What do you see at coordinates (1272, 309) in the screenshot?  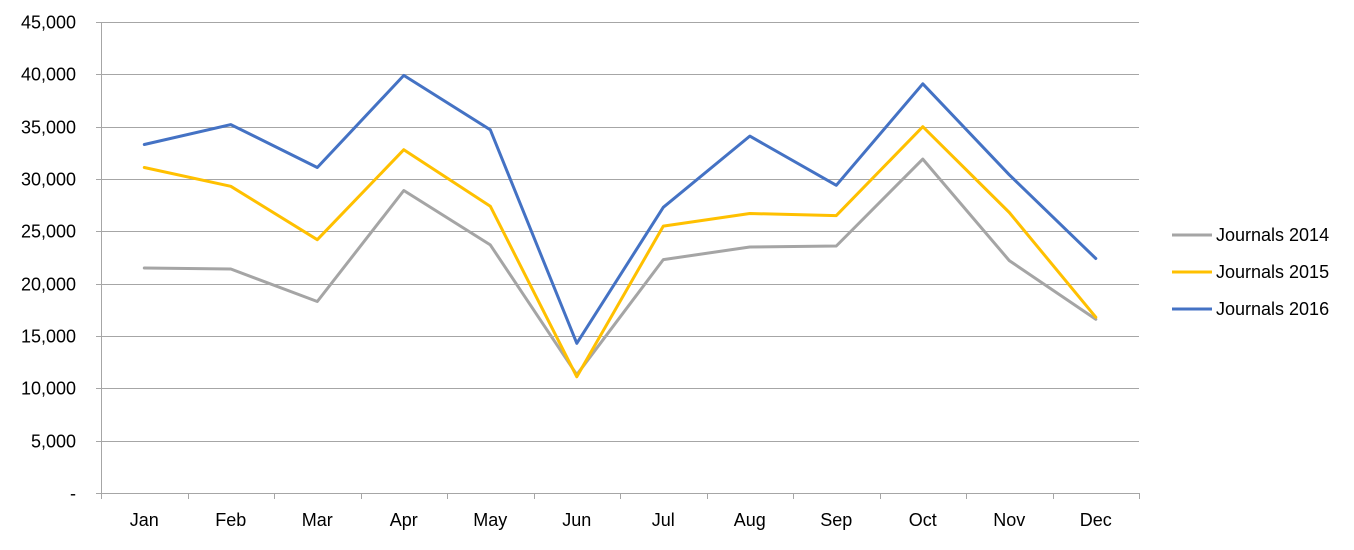 I see `legend-label: Journals 2016` at bounding box center [1272, 309].